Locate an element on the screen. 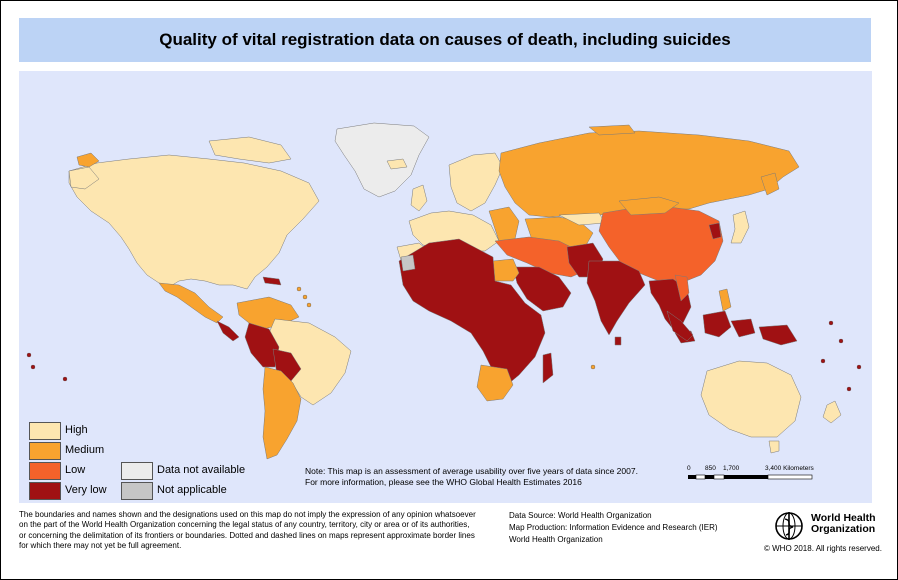  scale-bar: 0 850 1,700 3,400 Kilometers is located at coordinates (754, 473).